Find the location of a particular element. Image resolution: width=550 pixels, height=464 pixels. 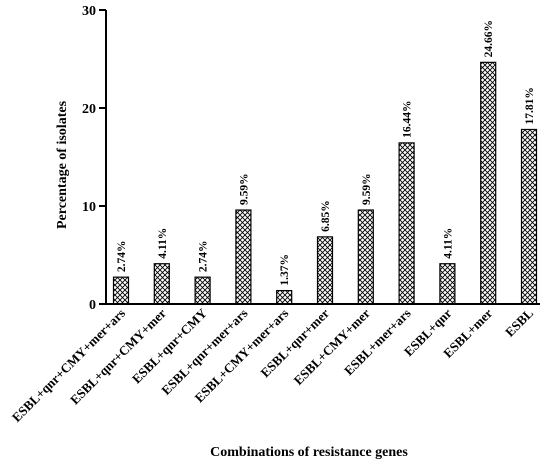

y-tick-label: 10 is located at coordinates (89, 207).